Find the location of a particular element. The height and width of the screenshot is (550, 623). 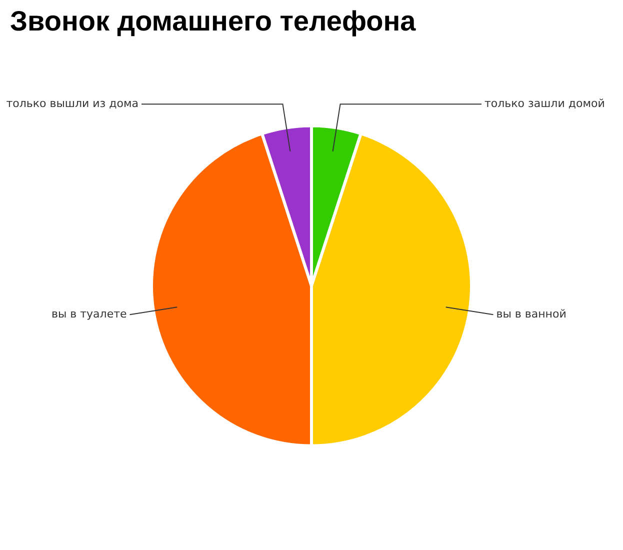

slice-label: вы в ванной is located at coordinates (531, 313).